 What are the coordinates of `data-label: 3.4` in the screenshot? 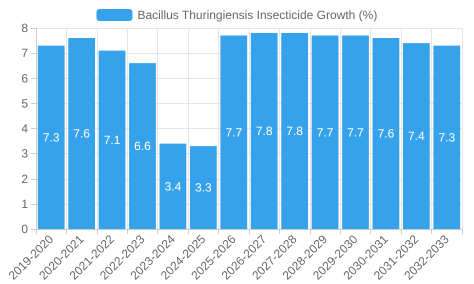 It's located at (173, 186).